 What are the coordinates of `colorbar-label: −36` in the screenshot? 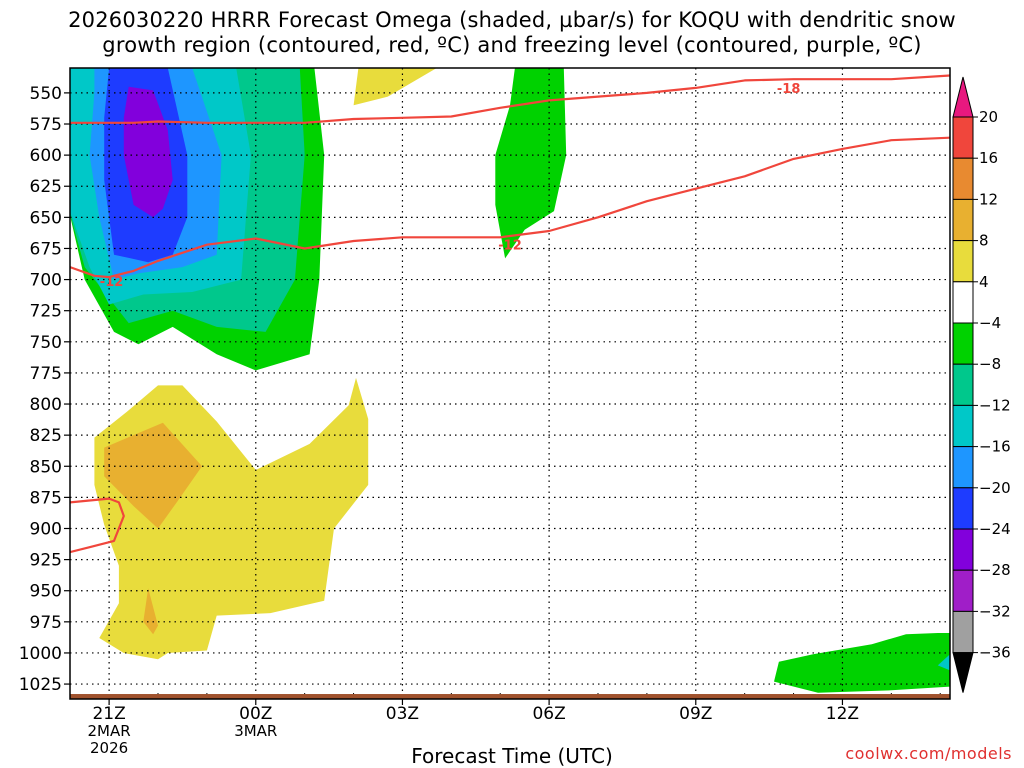 It's located at (995, 653).